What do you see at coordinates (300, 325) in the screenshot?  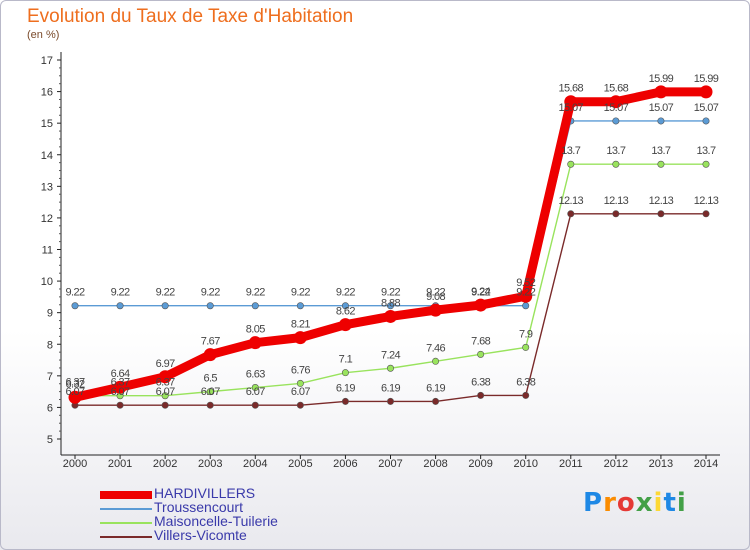 I see `data-label: 8.21` at bounding box center [300, 325].